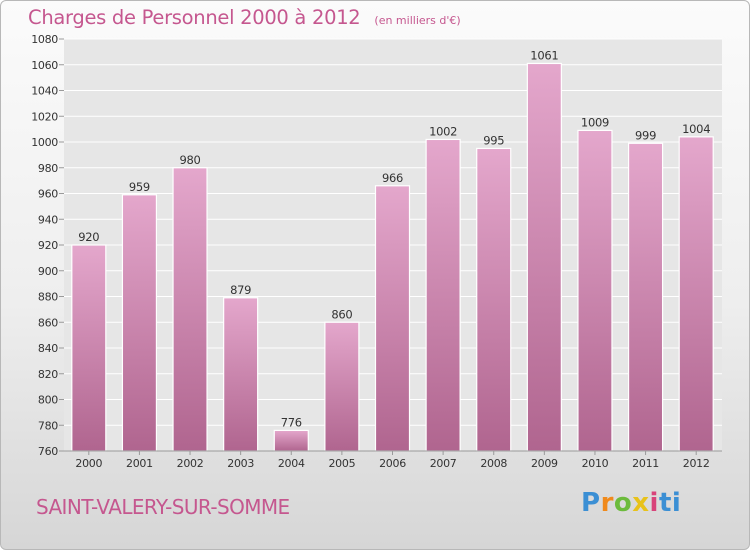 The width and height of the screenshot is (750, 550). What do you see at coordinates (88, 237) in the screenshot?
I see `data-label: 920` at bounding box center [88, 237].